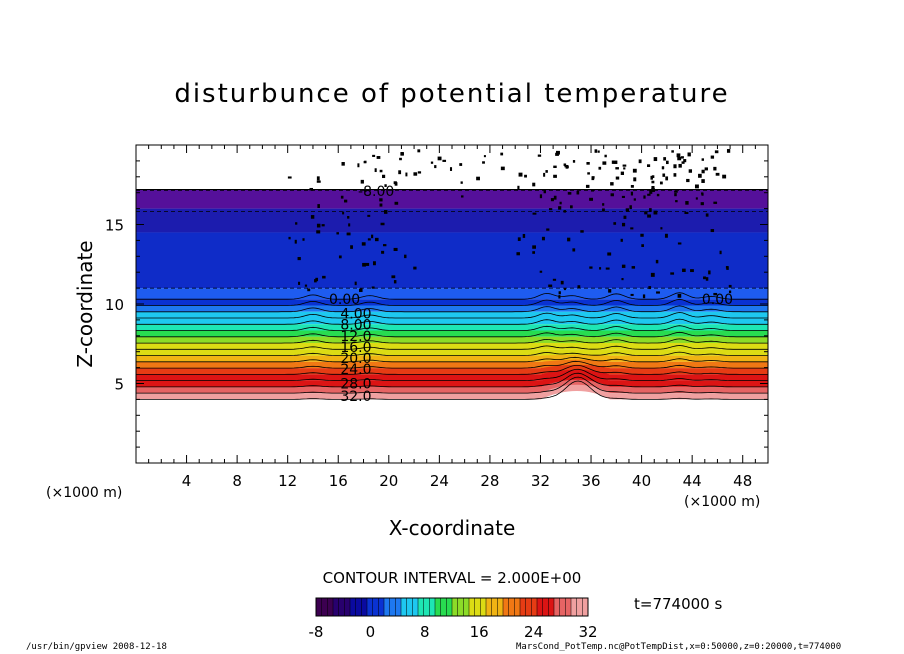 The height and width of the screenshot is (654, 904). What do you see at coordinates (355, 326) in the screenshot?
I see `contour-label: 8.00` at bounding box center [355, 326].